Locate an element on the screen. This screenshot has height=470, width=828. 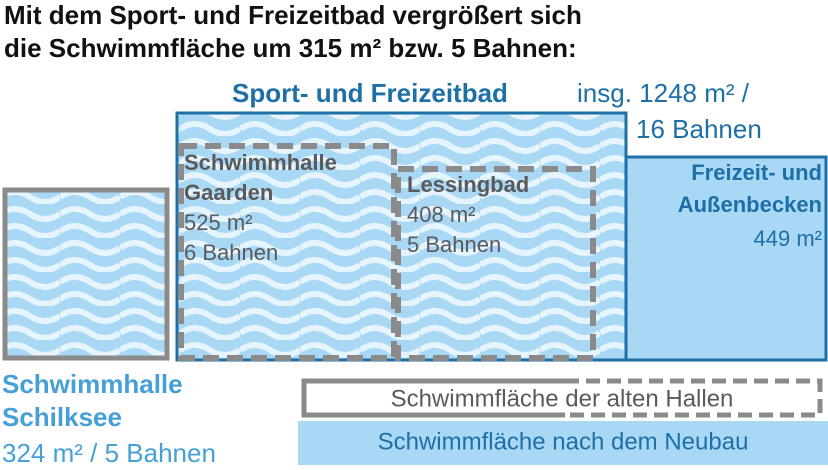
pool-area: 408 m² is located at coordinates (441, 214).